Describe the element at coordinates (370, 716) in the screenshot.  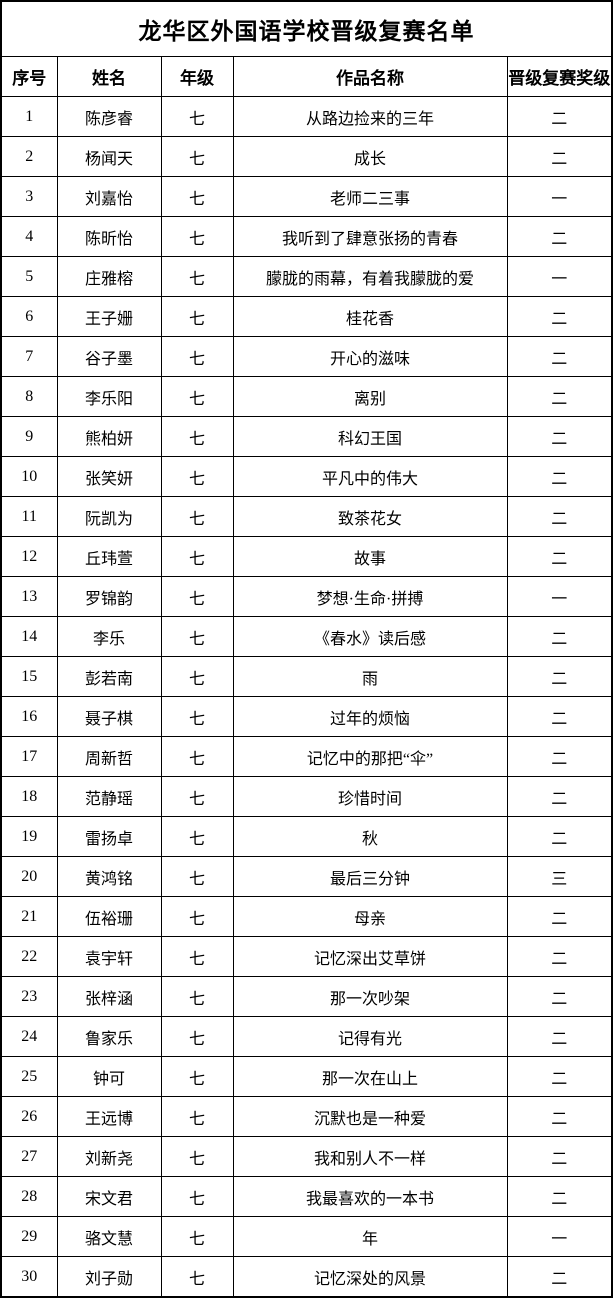
I see `work-title-cell: 过年的烦恼` at that location.